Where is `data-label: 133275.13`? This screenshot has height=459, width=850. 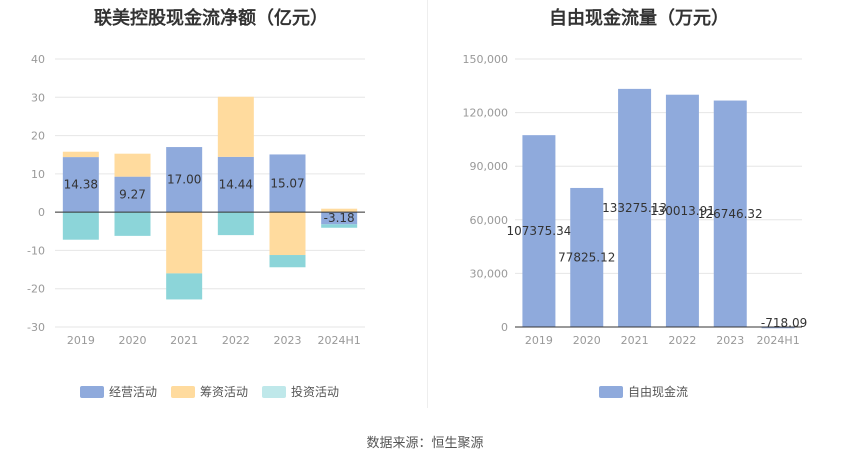 data-label: 133275.13 is located at coordinates (634, 208).